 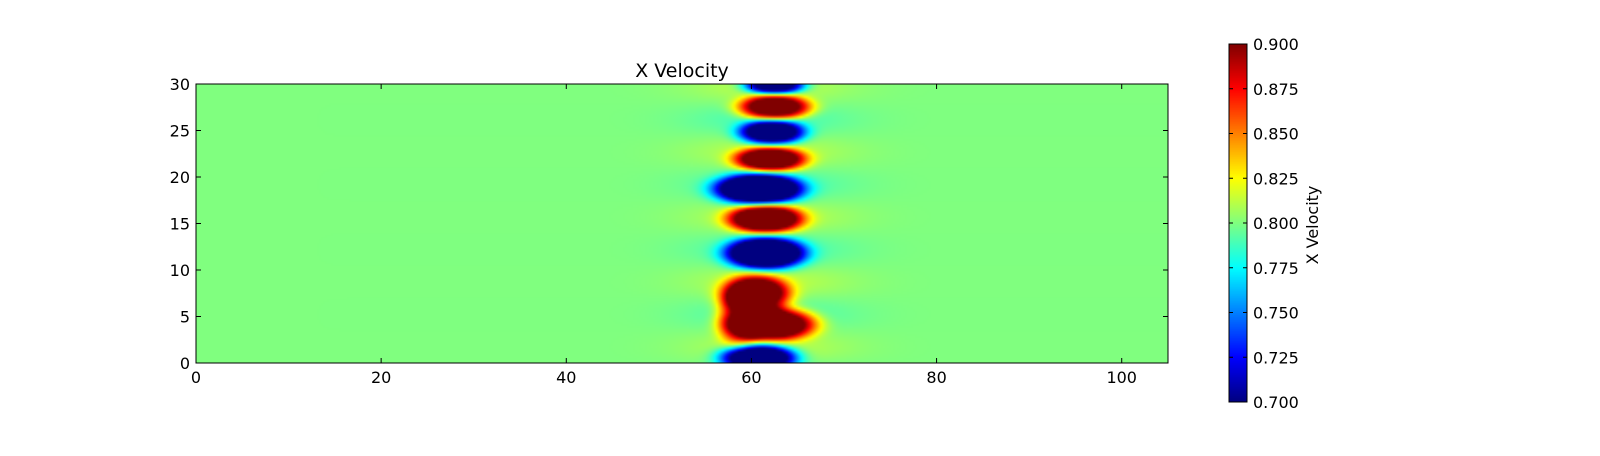 What do you see at coordinates (196, 377) in the screenshot?
I see `x-tick-label: 0` at bounding box center [196, 377].